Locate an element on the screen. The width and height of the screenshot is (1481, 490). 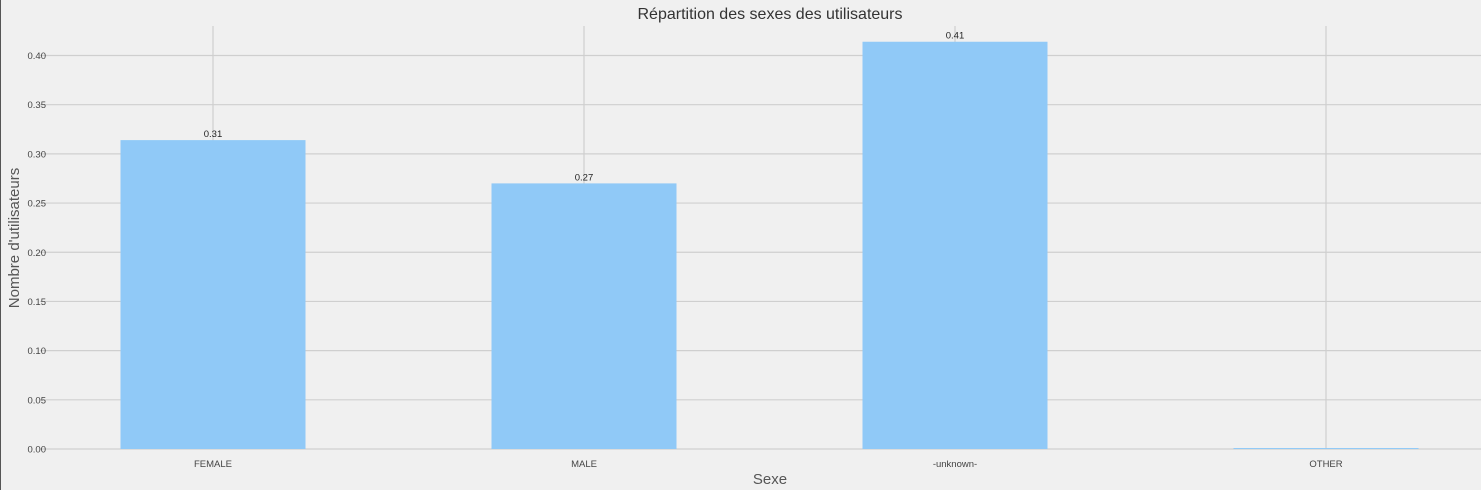
y-tick-label: 0.30 is located at coordinates (37, 154).